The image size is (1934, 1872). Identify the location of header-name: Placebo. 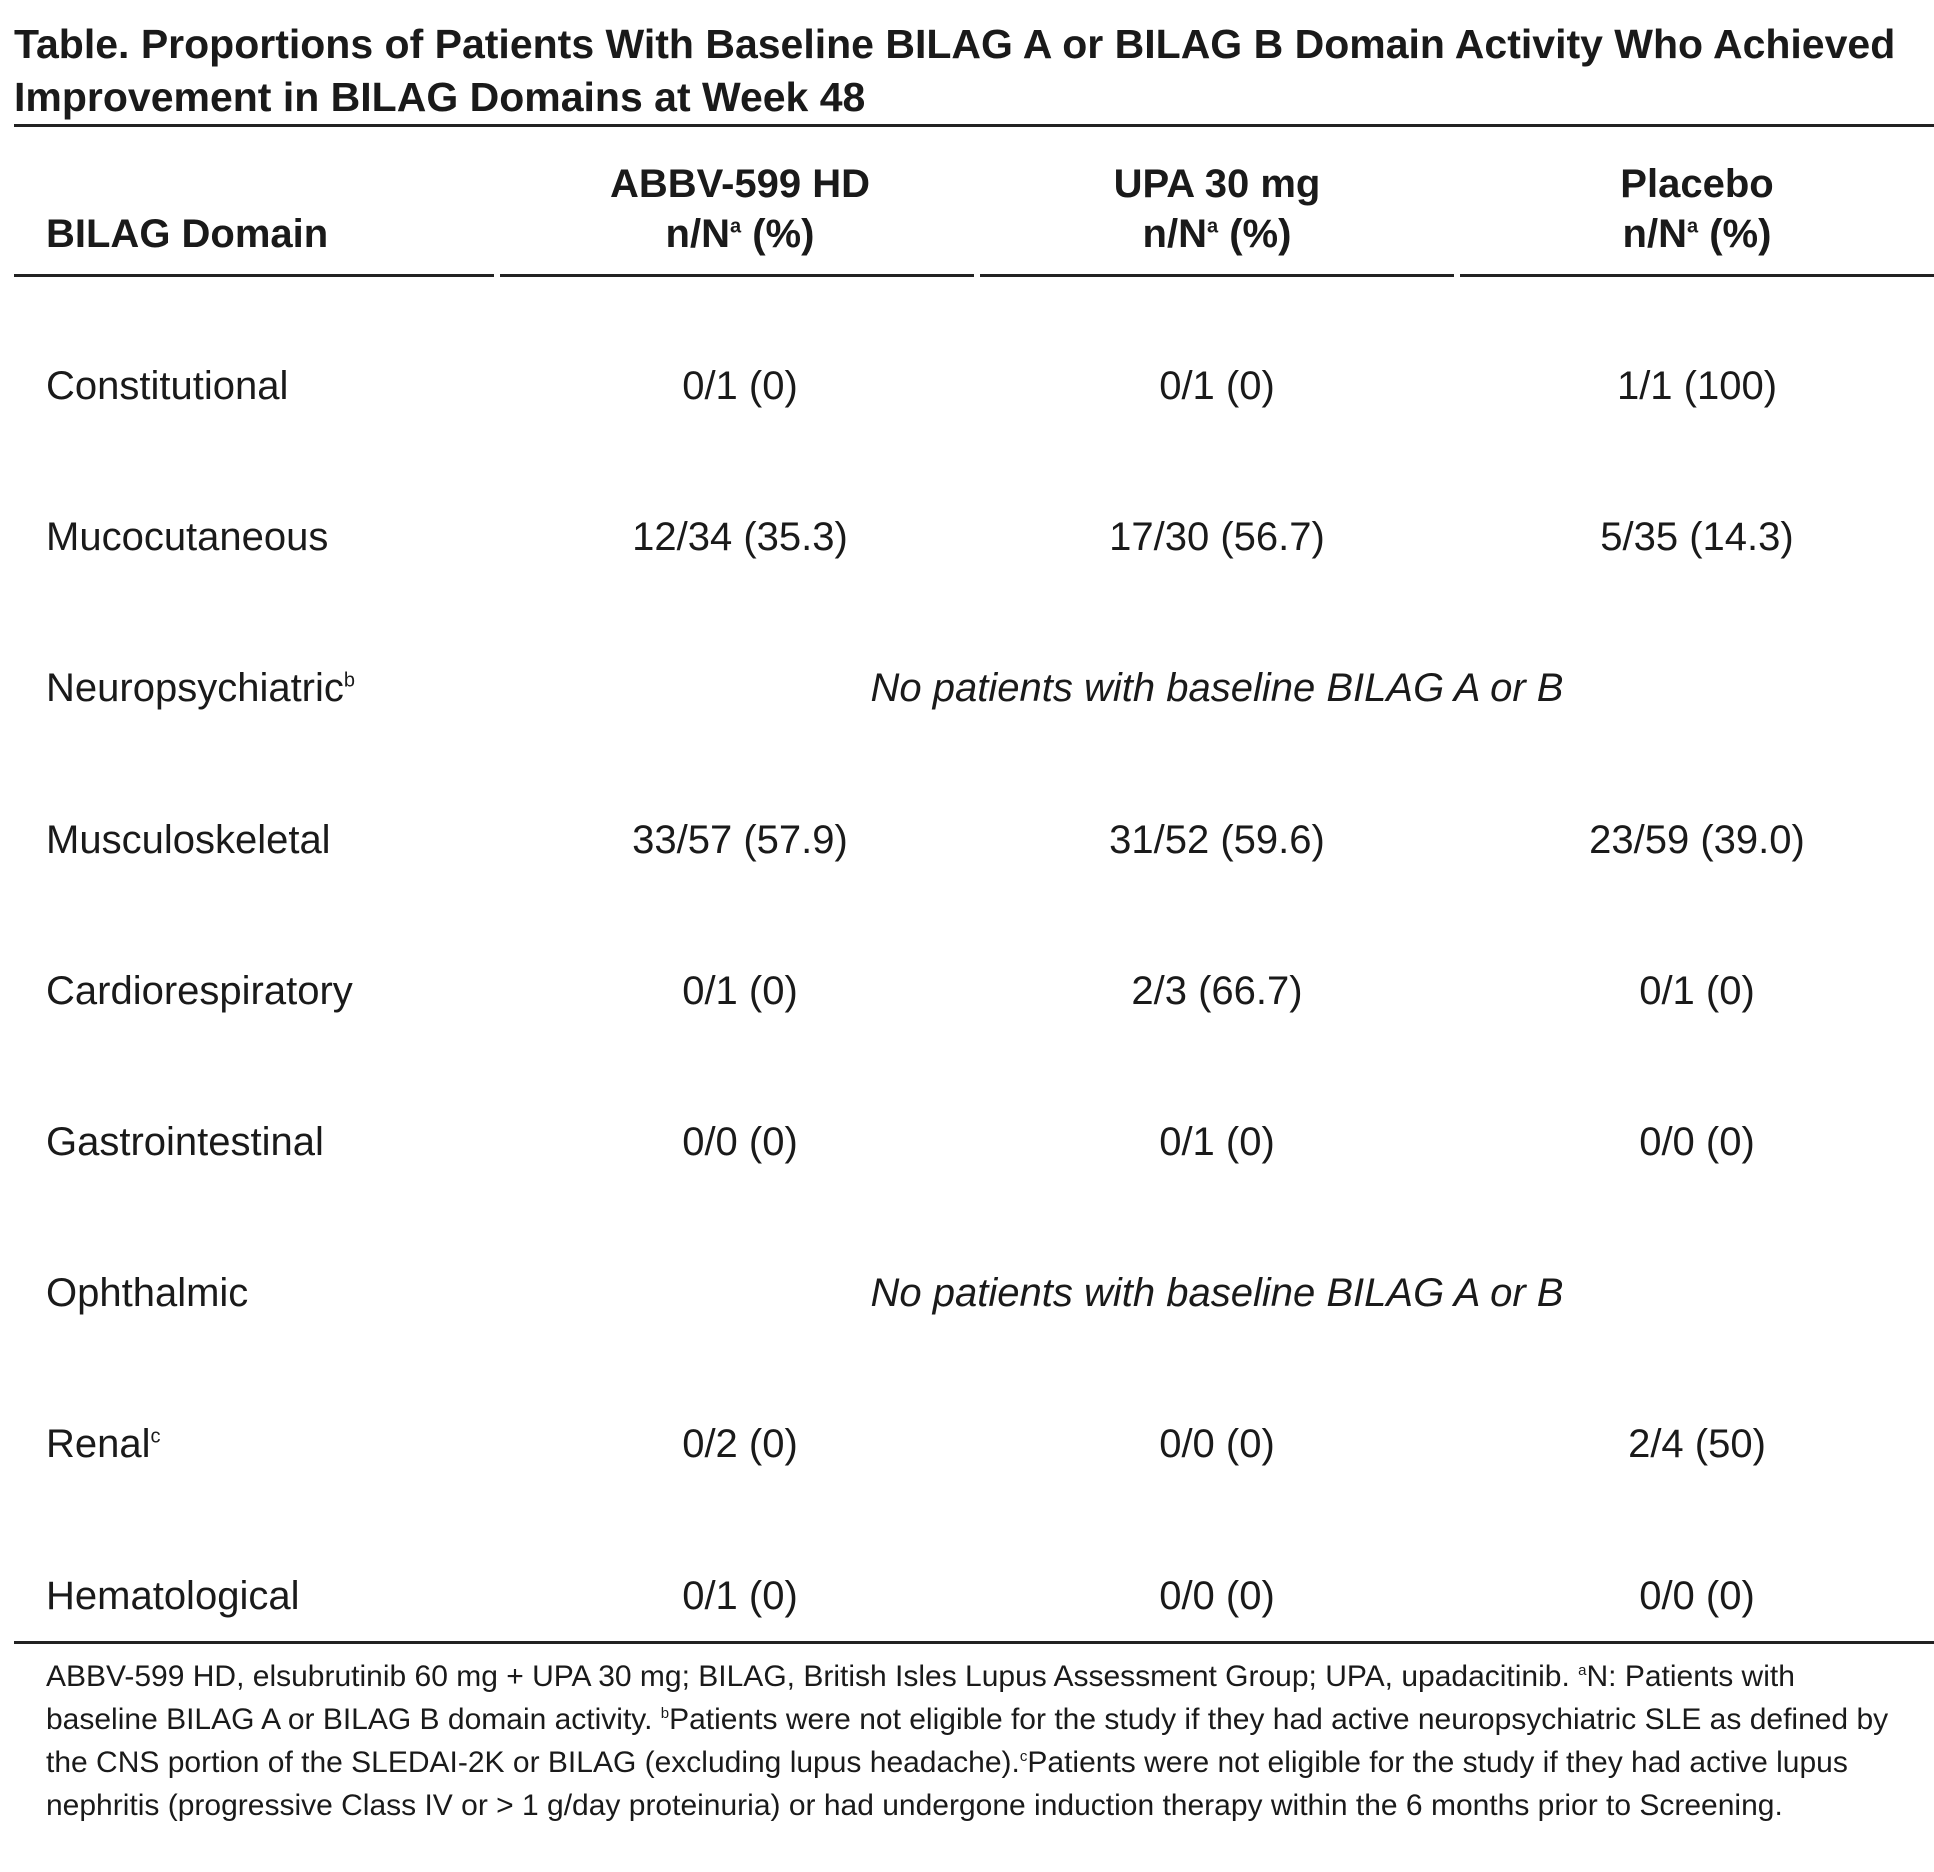
(1697, 184).